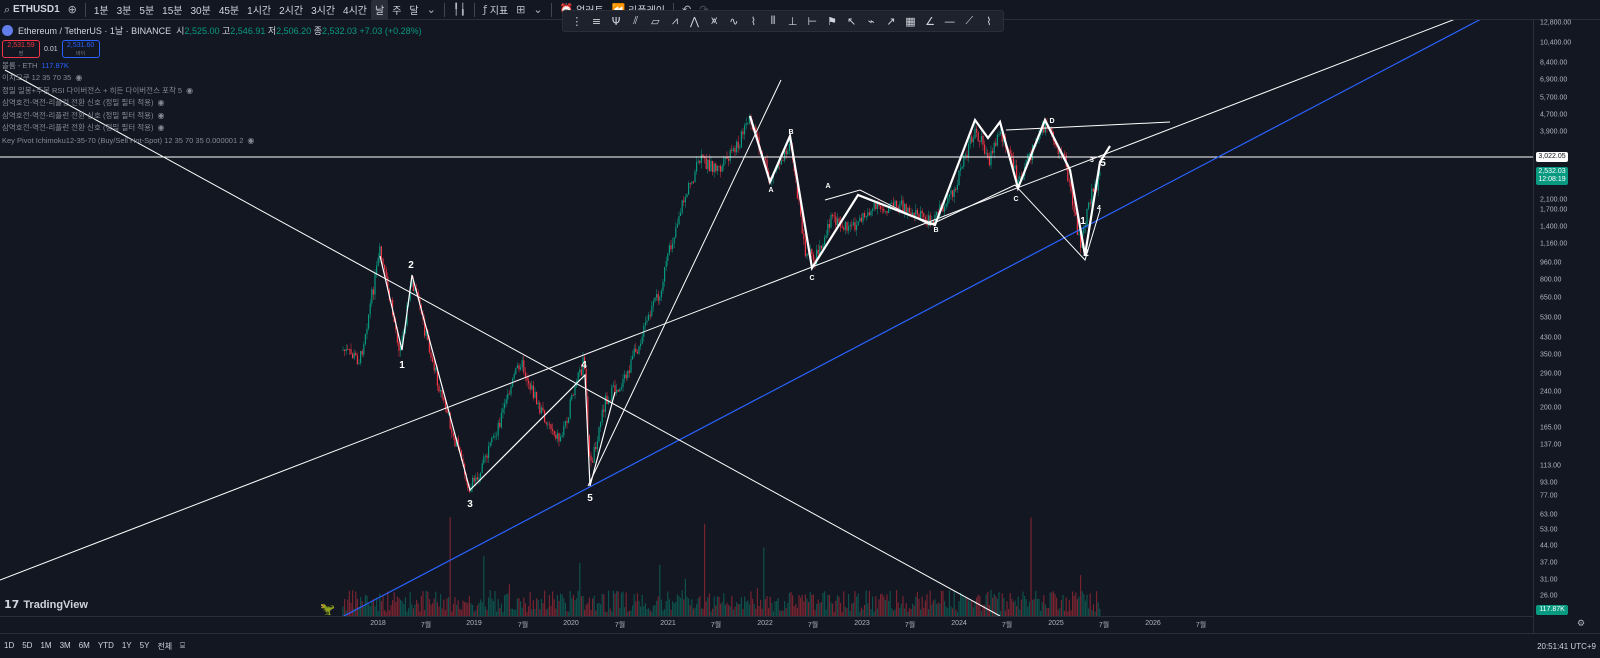  I want to click on interval-button: 30분, so click(200, 11).